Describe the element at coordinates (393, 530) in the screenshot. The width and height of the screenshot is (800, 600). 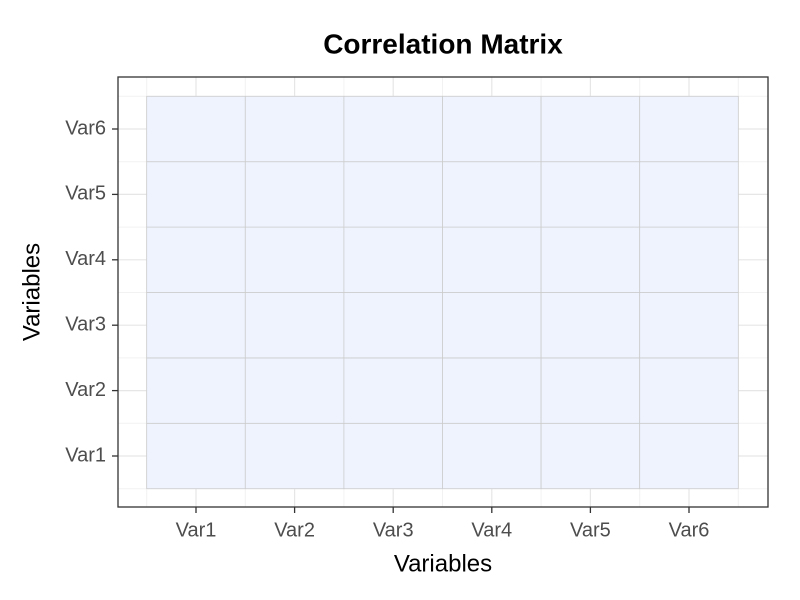
I see `x-tick-label: Var3` at that location.